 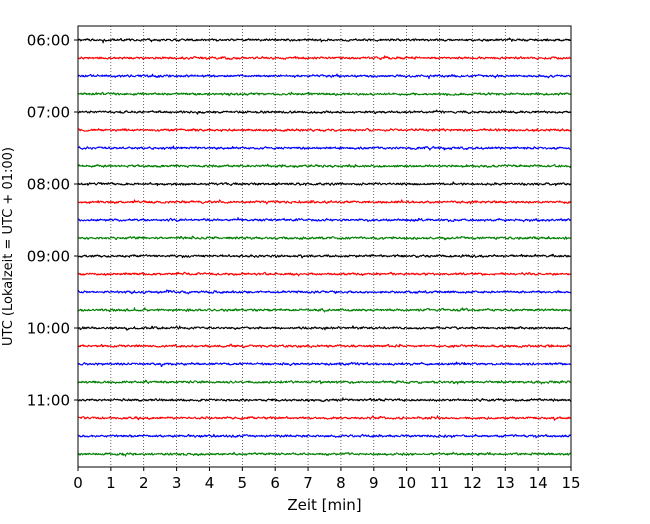 I want to click on x-tick-label-11: 11, so click(x=439, y=483).